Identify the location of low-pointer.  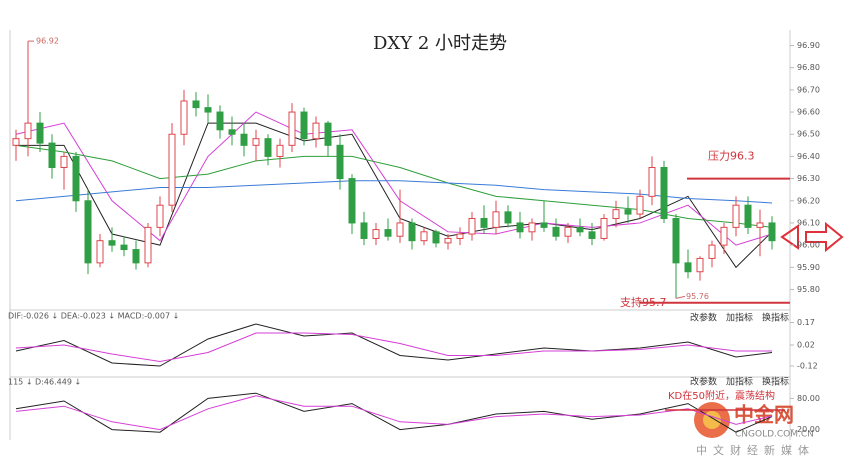
(680, 297).